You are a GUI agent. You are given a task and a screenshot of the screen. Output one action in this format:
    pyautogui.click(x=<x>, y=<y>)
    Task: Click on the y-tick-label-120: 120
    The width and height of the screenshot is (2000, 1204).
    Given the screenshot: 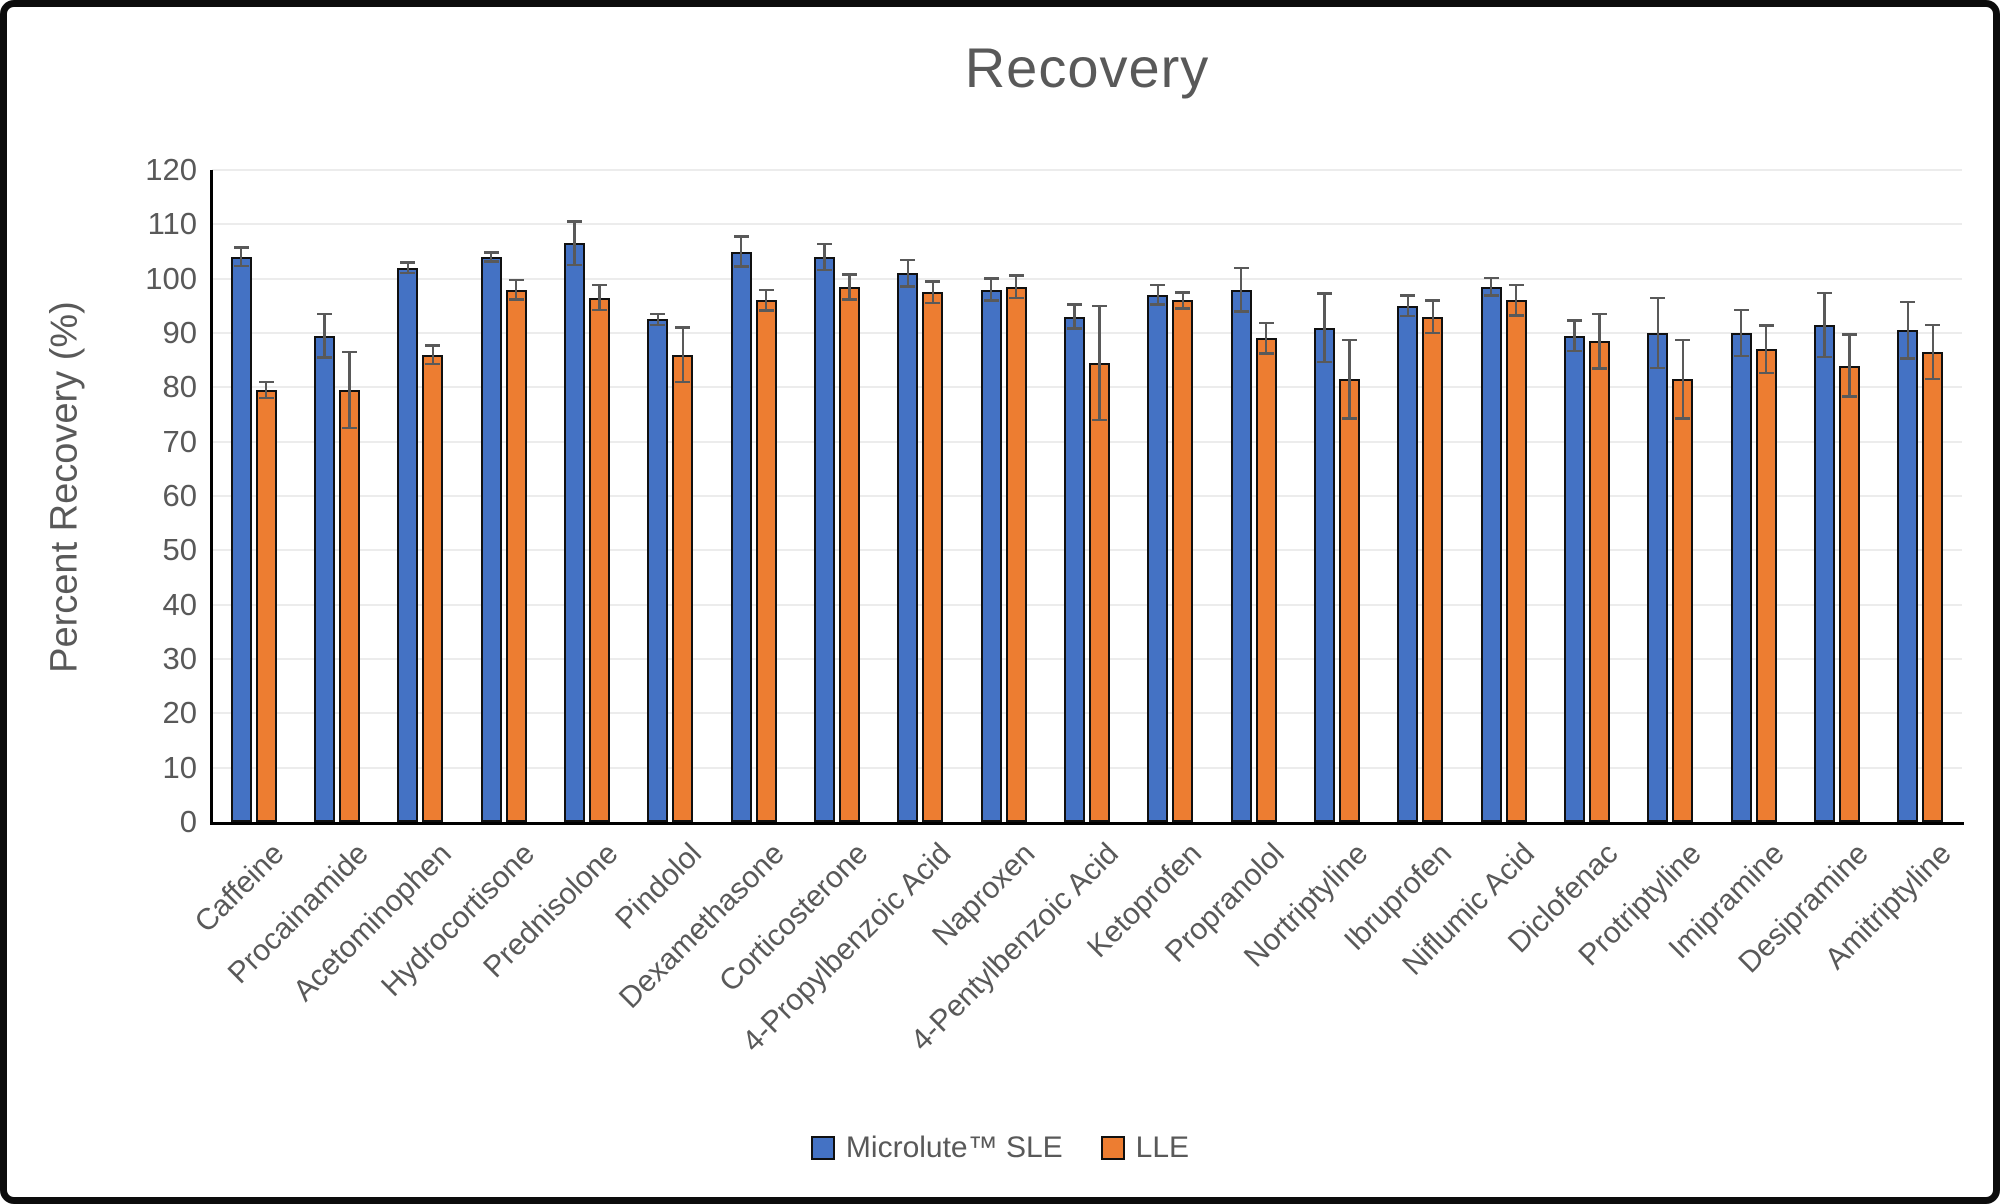 What is the action you would take?
    pyautogui.click(x=171, y=169)
    